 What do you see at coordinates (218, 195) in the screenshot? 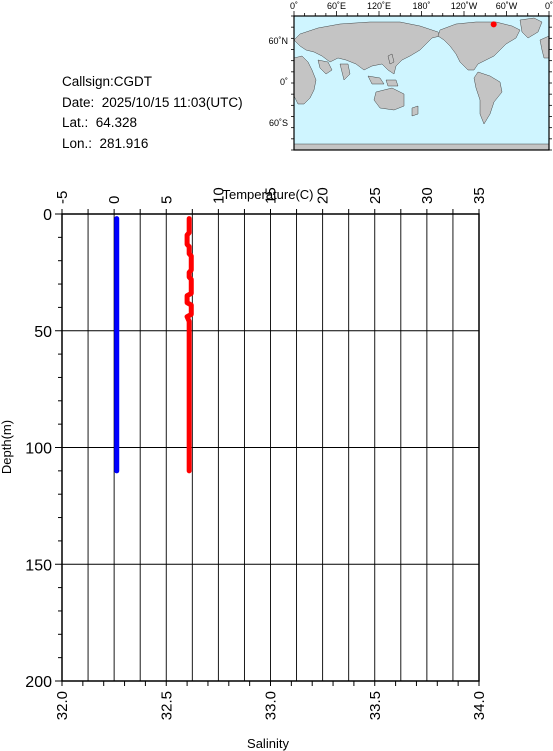
I see `temperature-tick-label: 10` at bounding box center [218, 195].